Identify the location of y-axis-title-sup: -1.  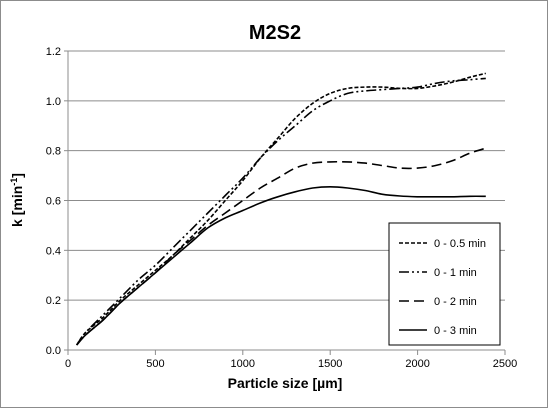
(14, 182).